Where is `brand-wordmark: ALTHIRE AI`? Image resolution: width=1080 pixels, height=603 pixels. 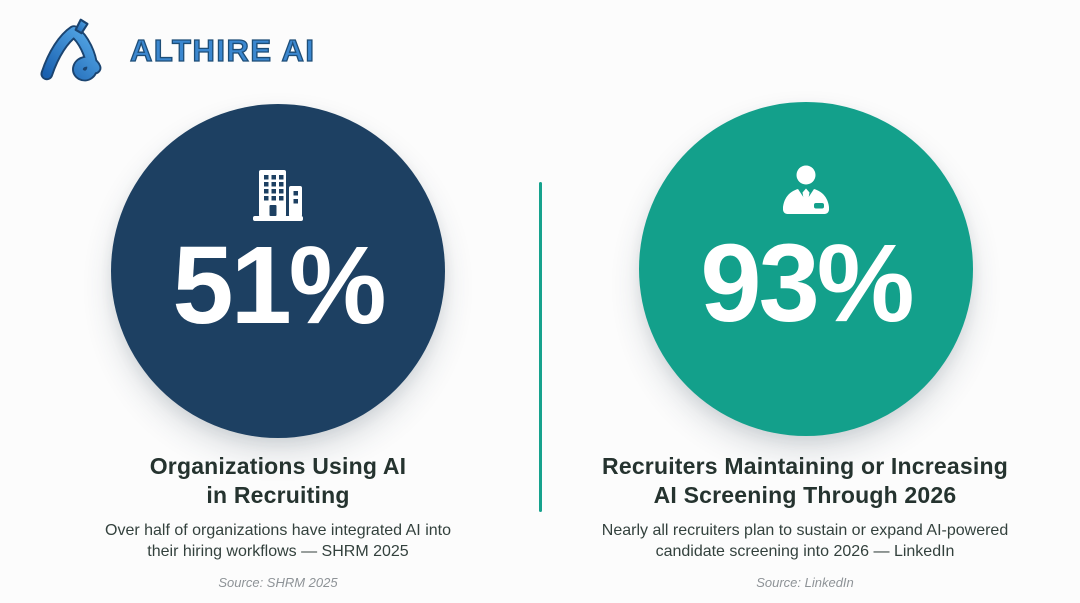 brand-wordmark: ALTHIRE AI is located at coordinates (222, 50).